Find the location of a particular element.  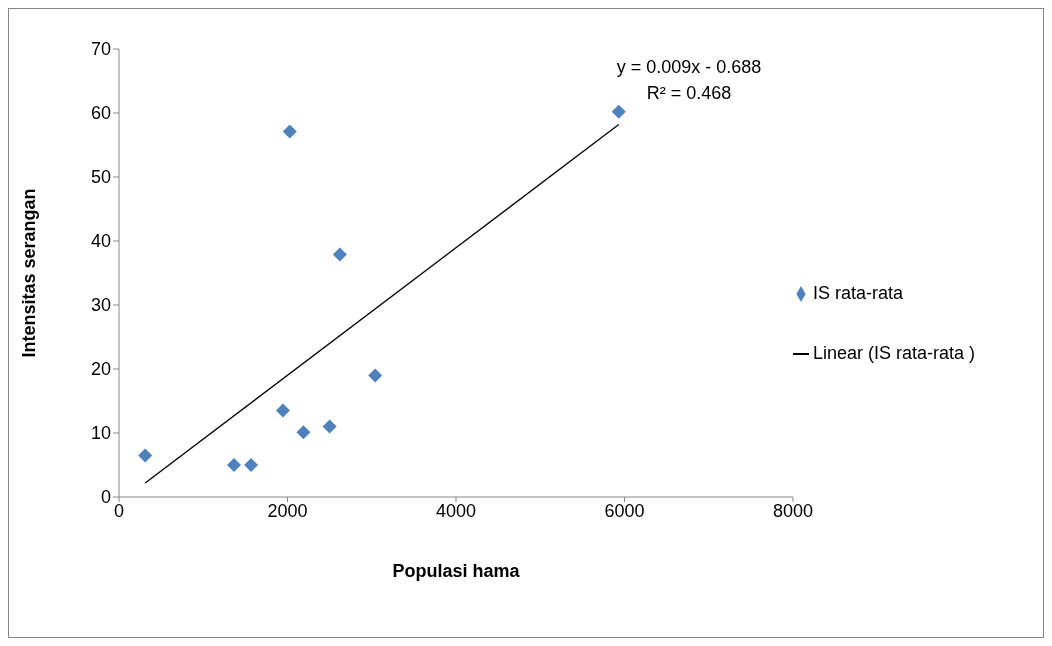

y-axis-title: Intensitas serangan is located at coordinates (29, 273).